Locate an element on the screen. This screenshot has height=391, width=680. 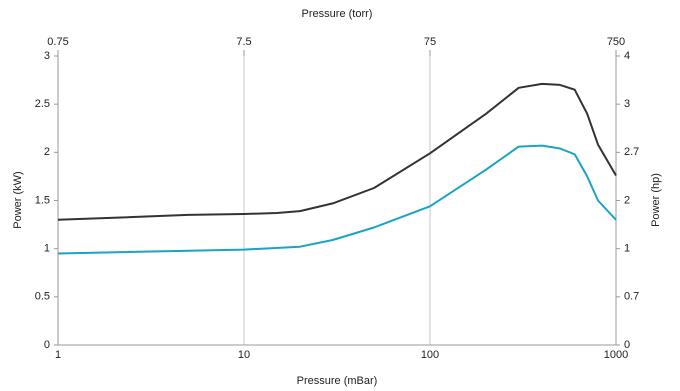
top-axis-title: Pressure (torr) is located at coordinates (337, 14).